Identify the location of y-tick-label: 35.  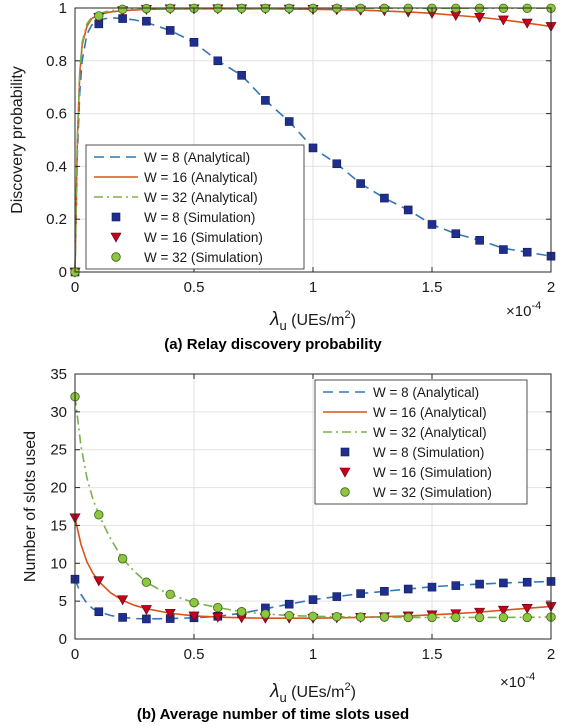
(58, 374).